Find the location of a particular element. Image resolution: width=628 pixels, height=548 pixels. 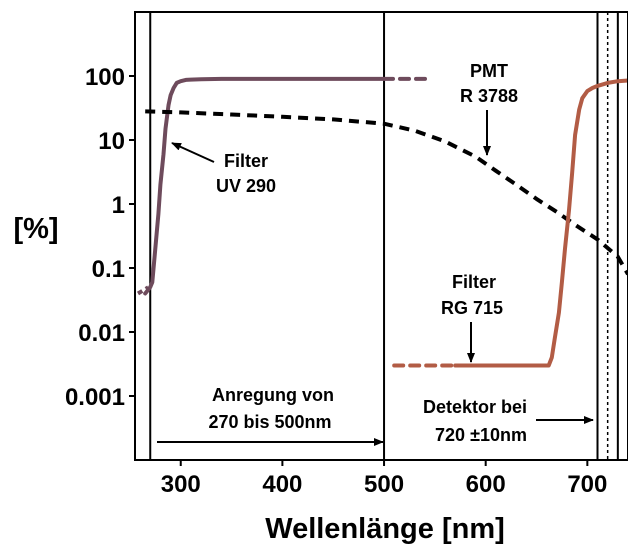

y-tick-label-4: 10 is located at coordinates (111, 141).